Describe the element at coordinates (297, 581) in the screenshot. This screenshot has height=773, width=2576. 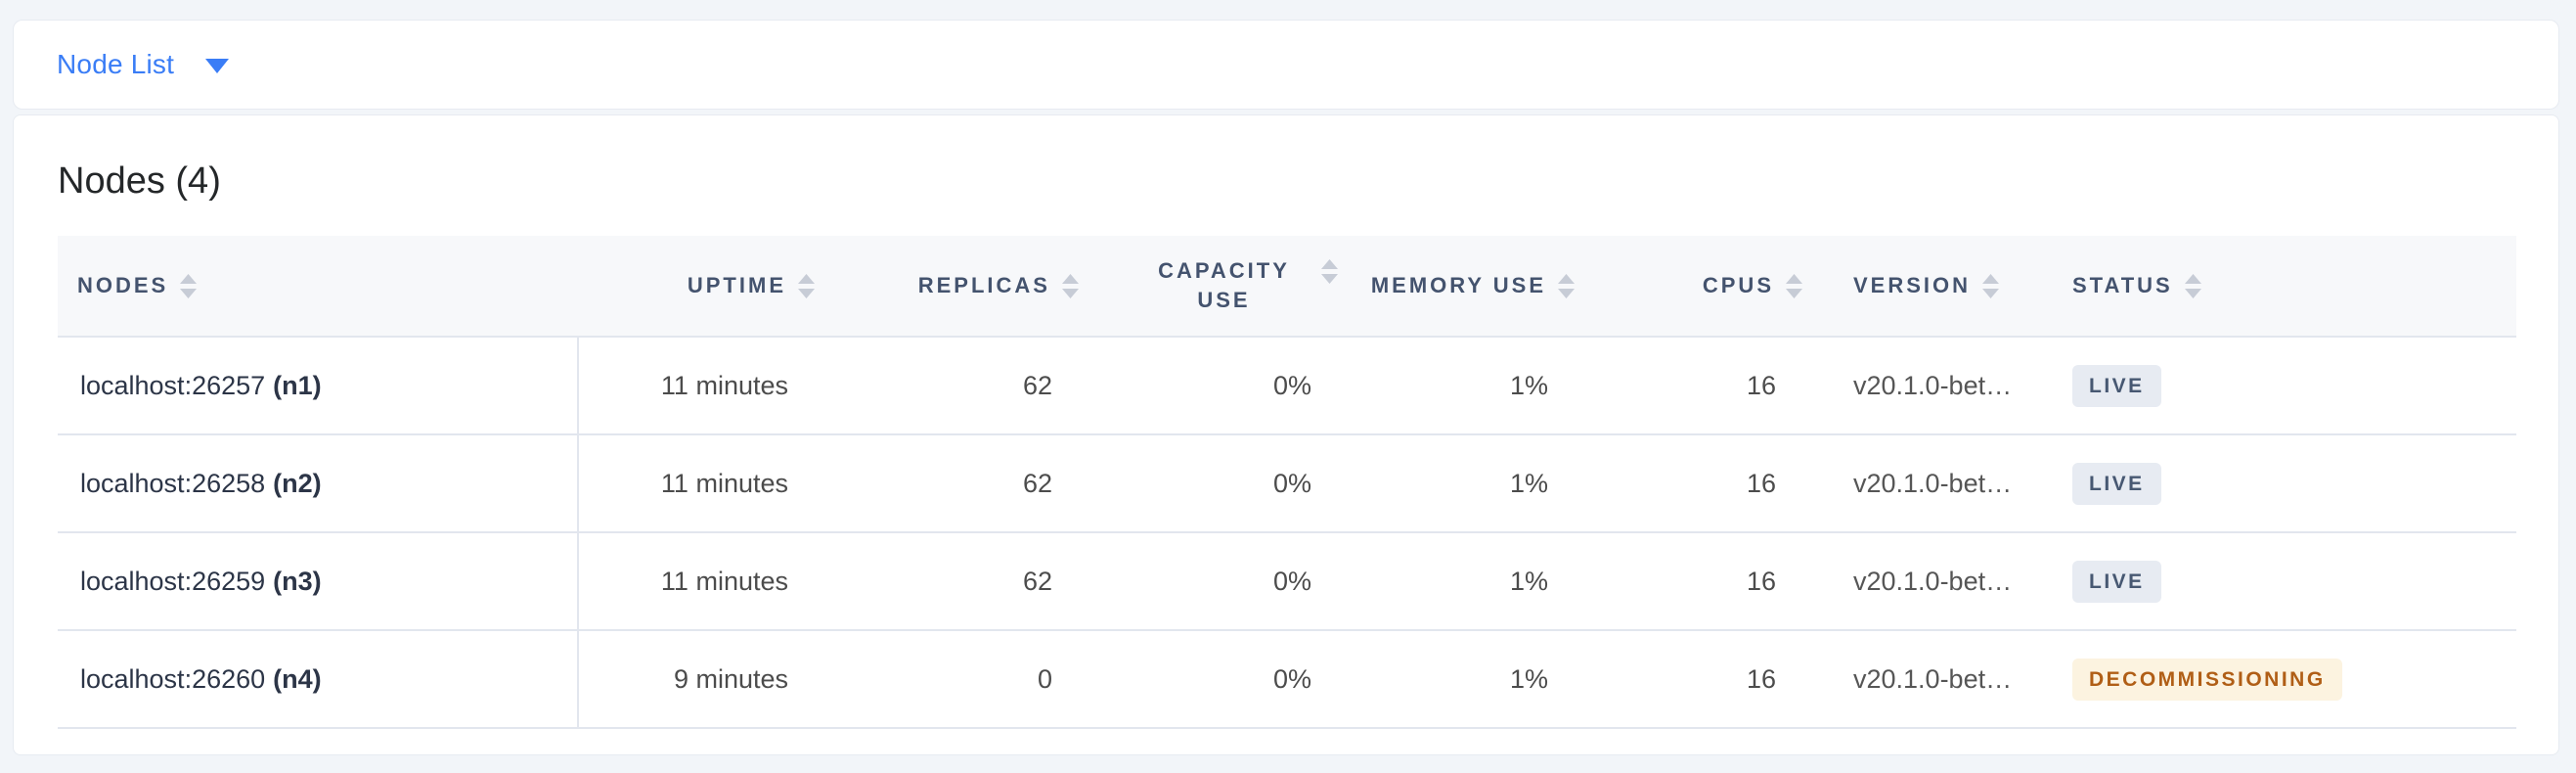
I see `node-id: (n3)` at that location.